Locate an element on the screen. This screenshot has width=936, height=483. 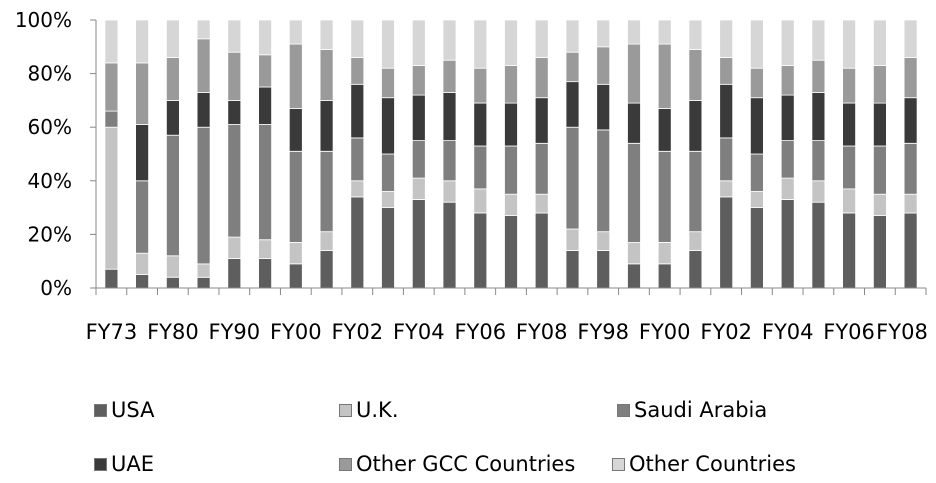
legend-label-uae: UAE is located at coordinates (133, 464).